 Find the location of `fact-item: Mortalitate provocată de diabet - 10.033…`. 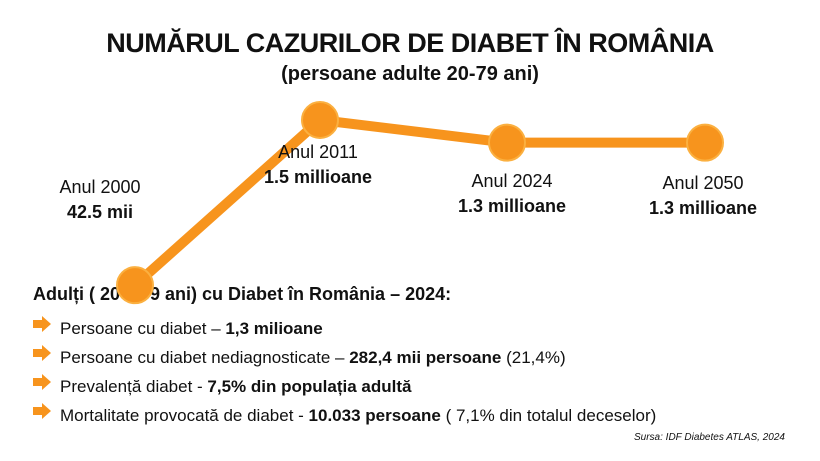

fact-item: Mortalitate provocată de diabet - 10.033… is located at coordinates (358, 415).